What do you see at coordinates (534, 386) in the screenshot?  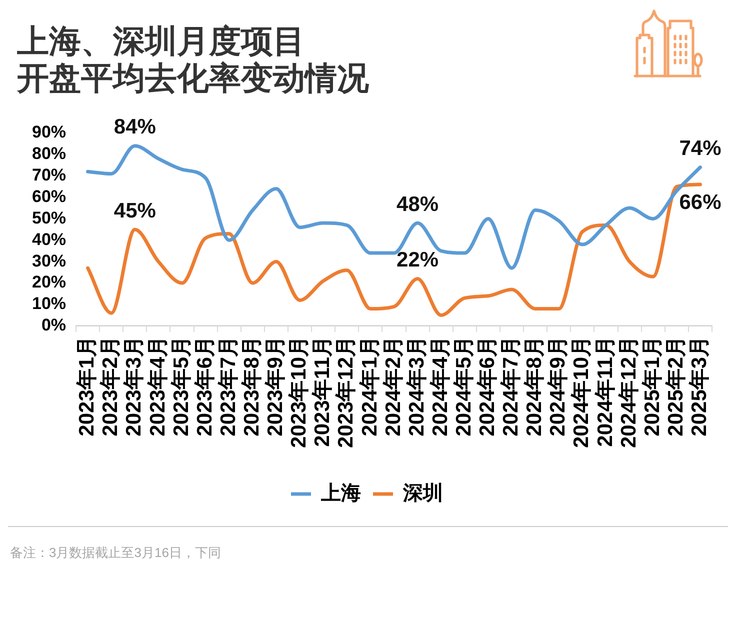 I see `x-tick-label: 2024年8月` at bounding box center [534, 386].